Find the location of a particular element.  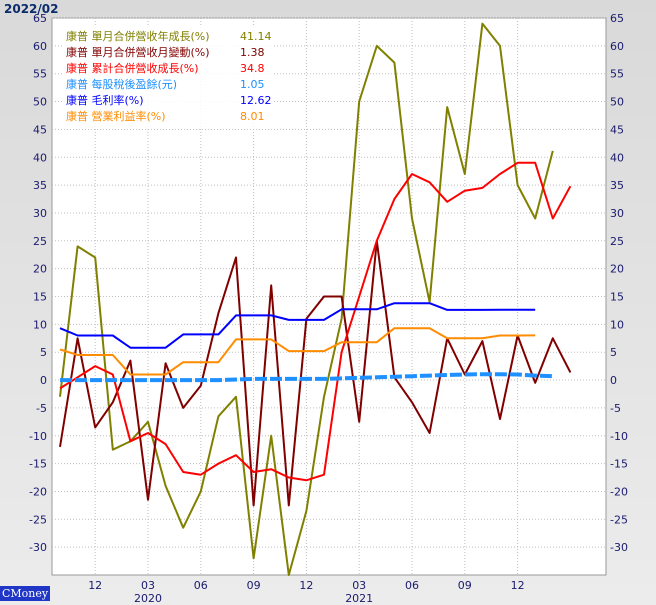

y-tick-label-left: -30 is located at coordinates (38, 547).